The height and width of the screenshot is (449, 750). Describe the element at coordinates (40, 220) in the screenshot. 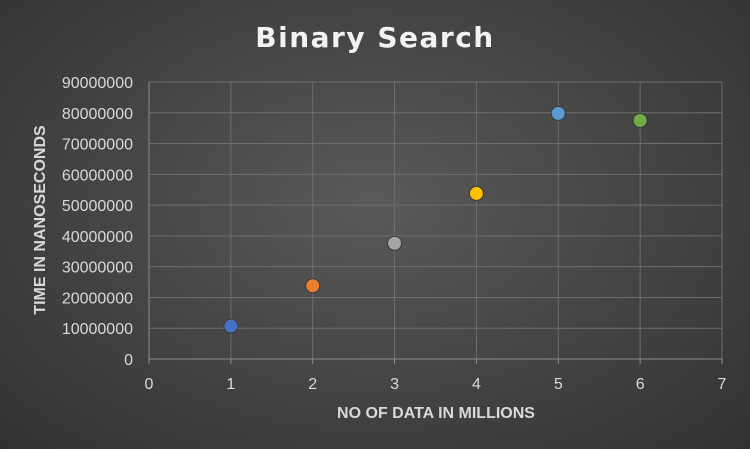

I see `y-axis-title: TIME IN NANOSECONDS` at that location.